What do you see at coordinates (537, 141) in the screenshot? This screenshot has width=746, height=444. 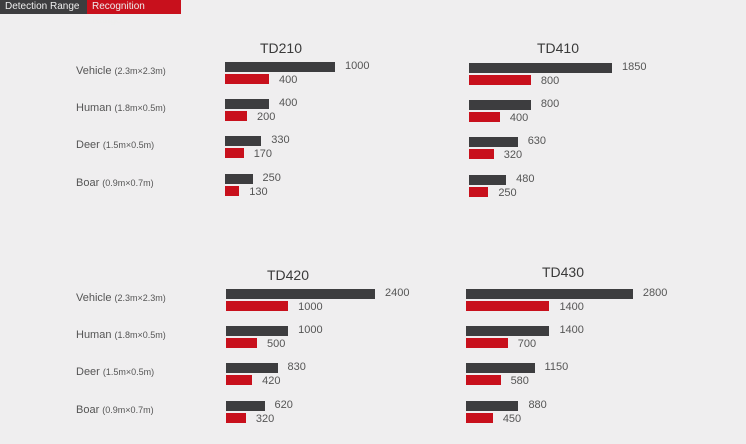 I see `detection-value: 630` at bounding box center [537, 141].